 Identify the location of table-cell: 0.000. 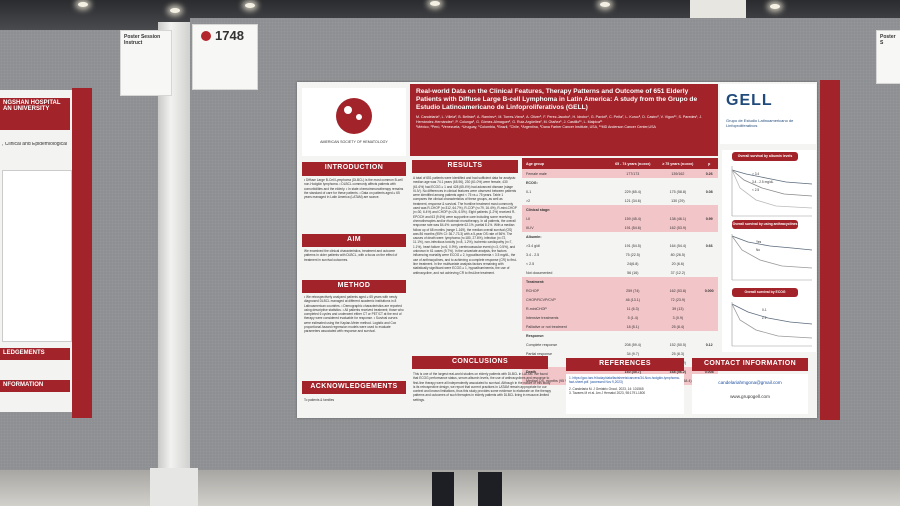
(709, 290).